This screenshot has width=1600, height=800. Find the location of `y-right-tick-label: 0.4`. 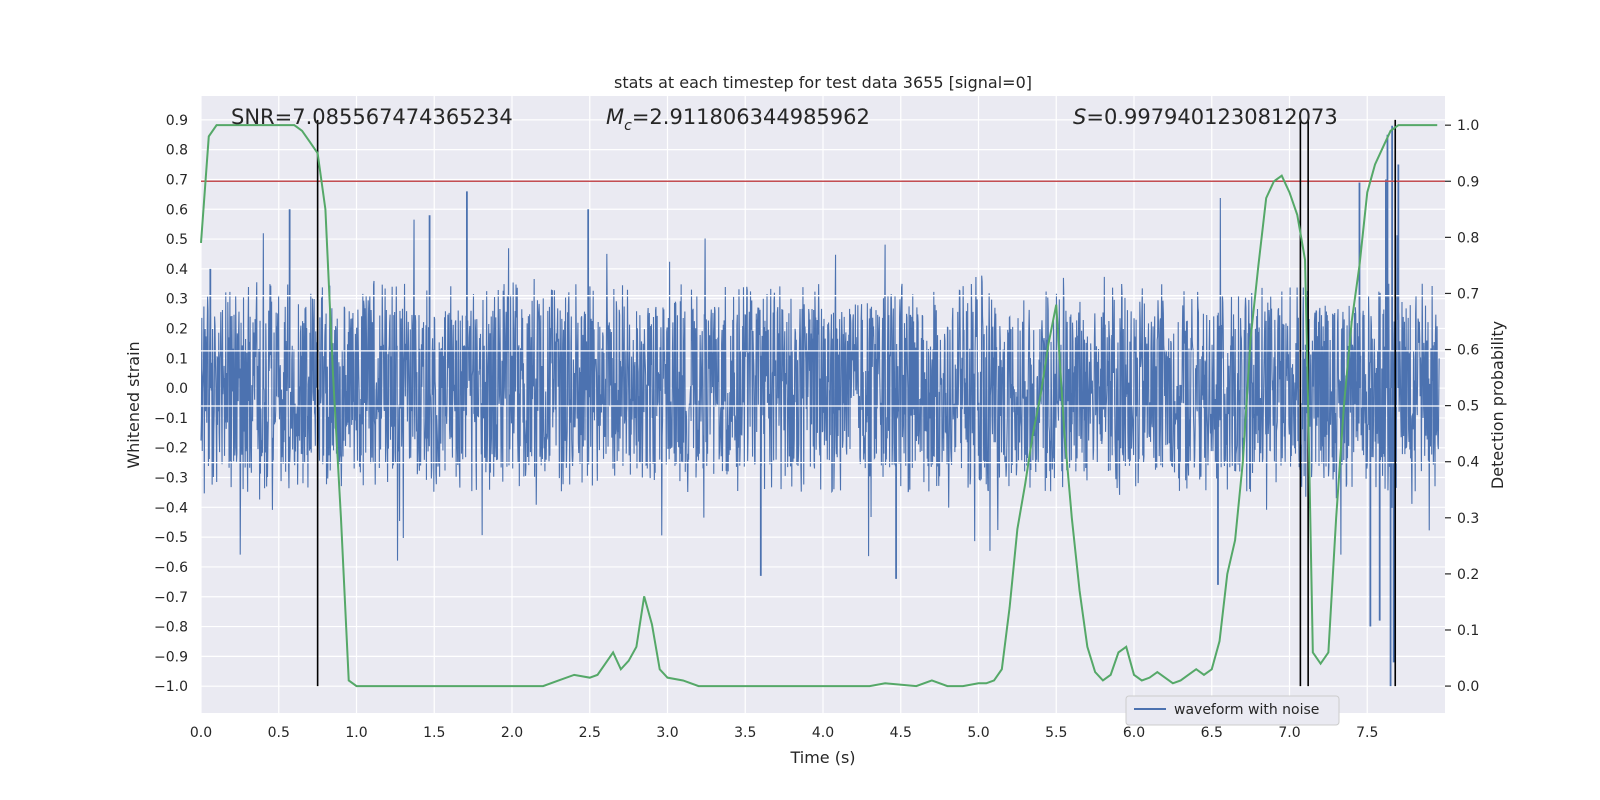

y-right-tick-label: 0.4 is located at coordinates (1468, 463).